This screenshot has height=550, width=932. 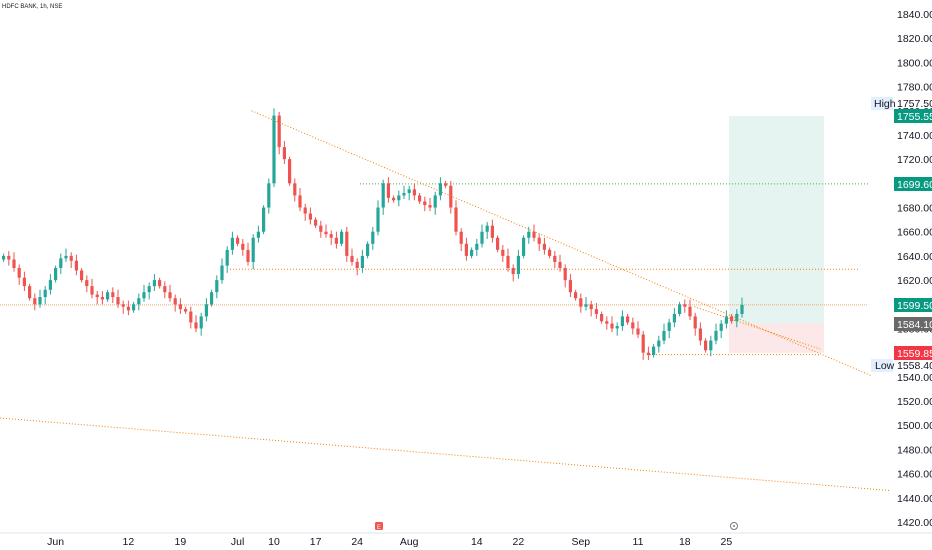 What do you see at coordinates (914, 160) in the screenshot?
I see `price-tick-label: 1720.00` at bounding box center [914, 160].